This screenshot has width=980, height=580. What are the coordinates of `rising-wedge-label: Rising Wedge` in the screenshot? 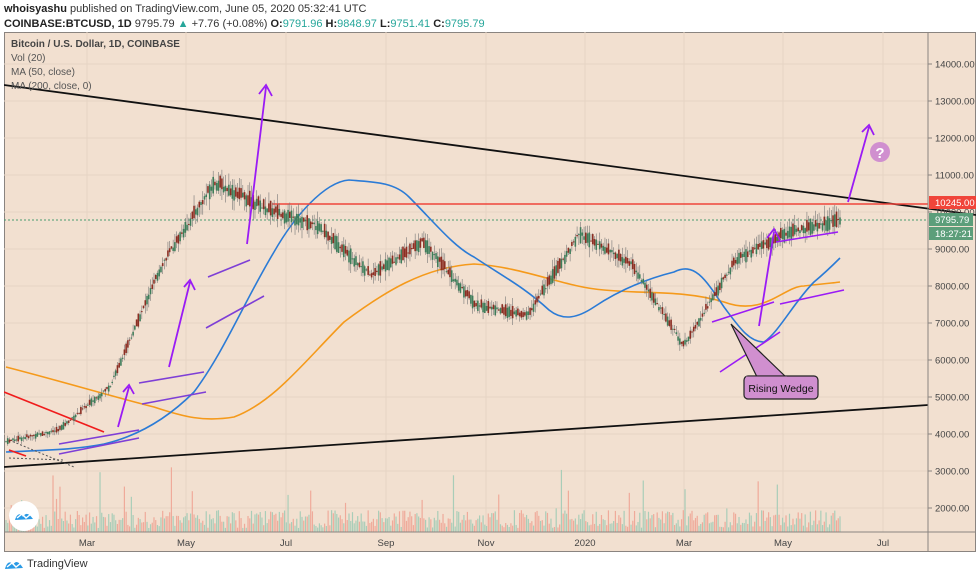 It's located at (780, 389).